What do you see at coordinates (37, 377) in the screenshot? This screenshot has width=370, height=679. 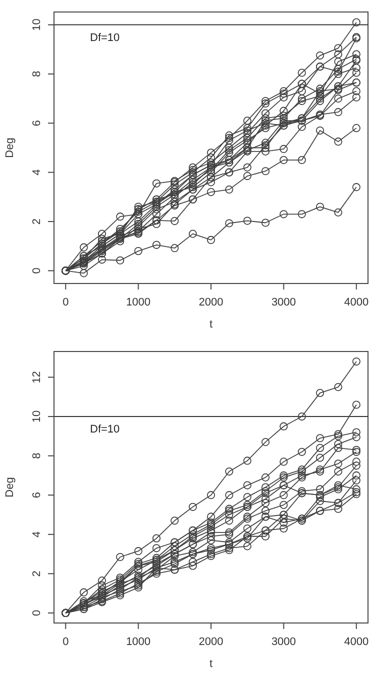 I see `y-tick-label: 12` at bounding box center [37, 377].